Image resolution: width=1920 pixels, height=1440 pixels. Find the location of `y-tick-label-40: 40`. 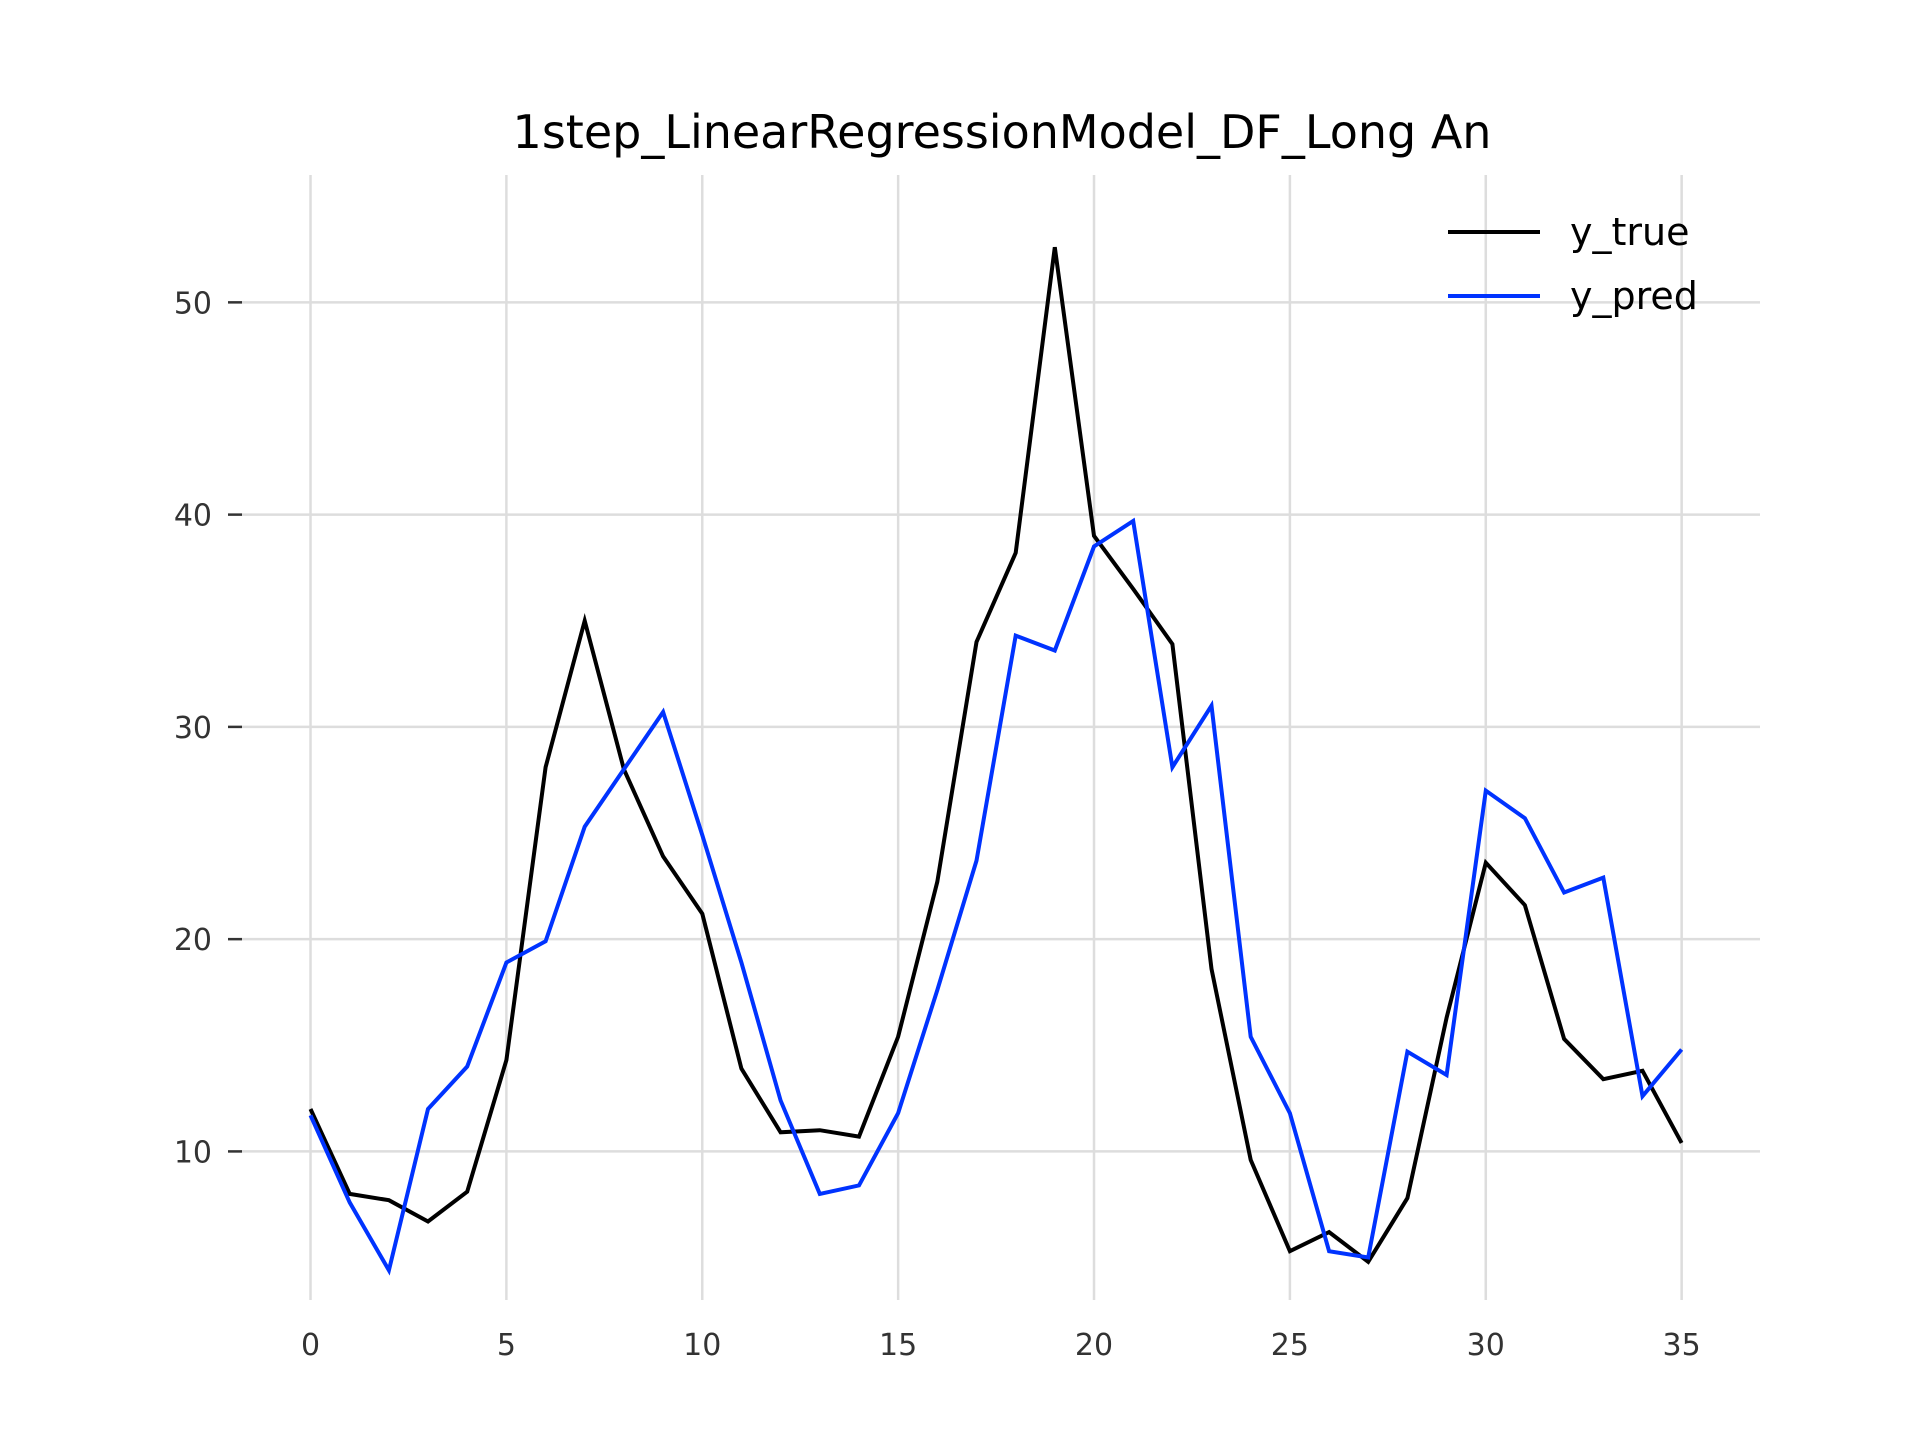

y-tick-label-40: 40 is located at coordinates (193, 516).